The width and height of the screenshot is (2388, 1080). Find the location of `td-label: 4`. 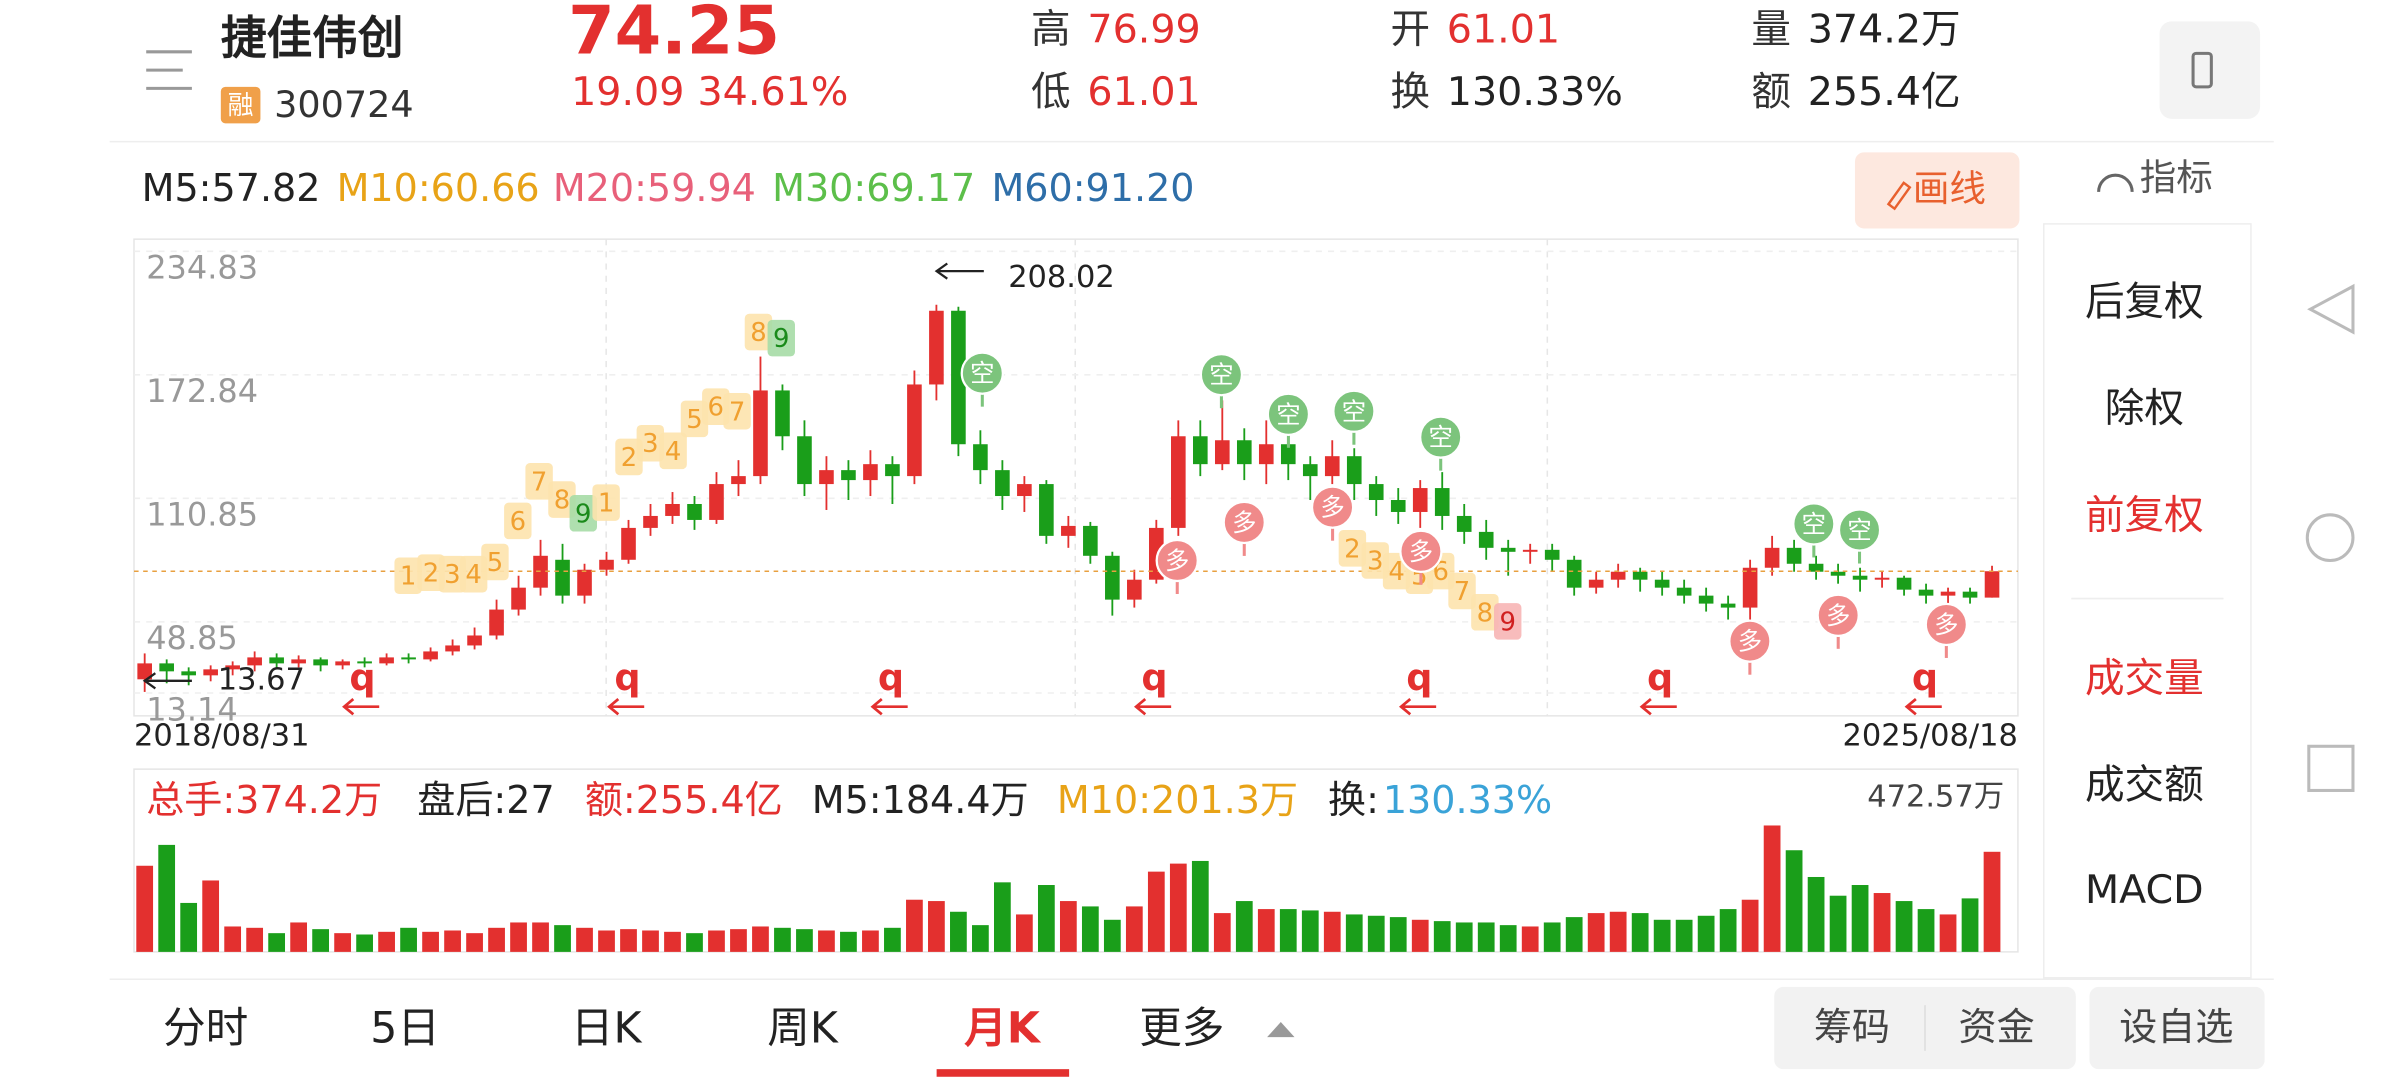

td-label: 4 is located at coordinates (473, 575).